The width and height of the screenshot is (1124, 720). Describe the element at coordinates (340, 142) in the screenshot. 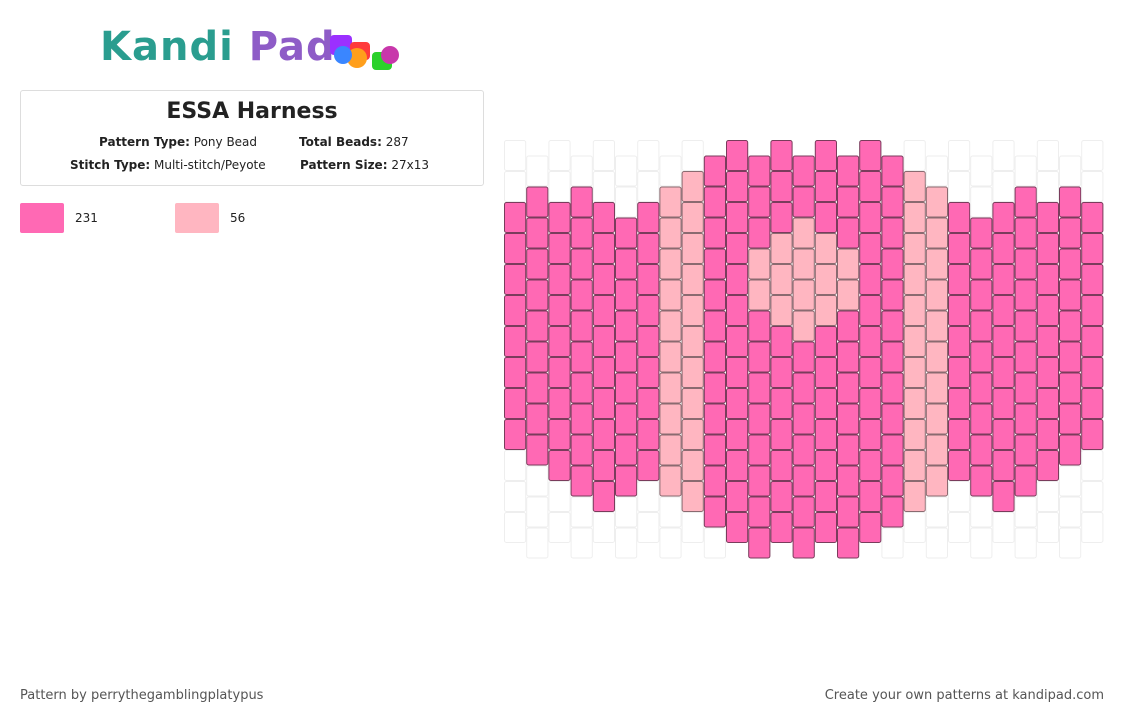

I see `field-label: Total Beads:` at that location.